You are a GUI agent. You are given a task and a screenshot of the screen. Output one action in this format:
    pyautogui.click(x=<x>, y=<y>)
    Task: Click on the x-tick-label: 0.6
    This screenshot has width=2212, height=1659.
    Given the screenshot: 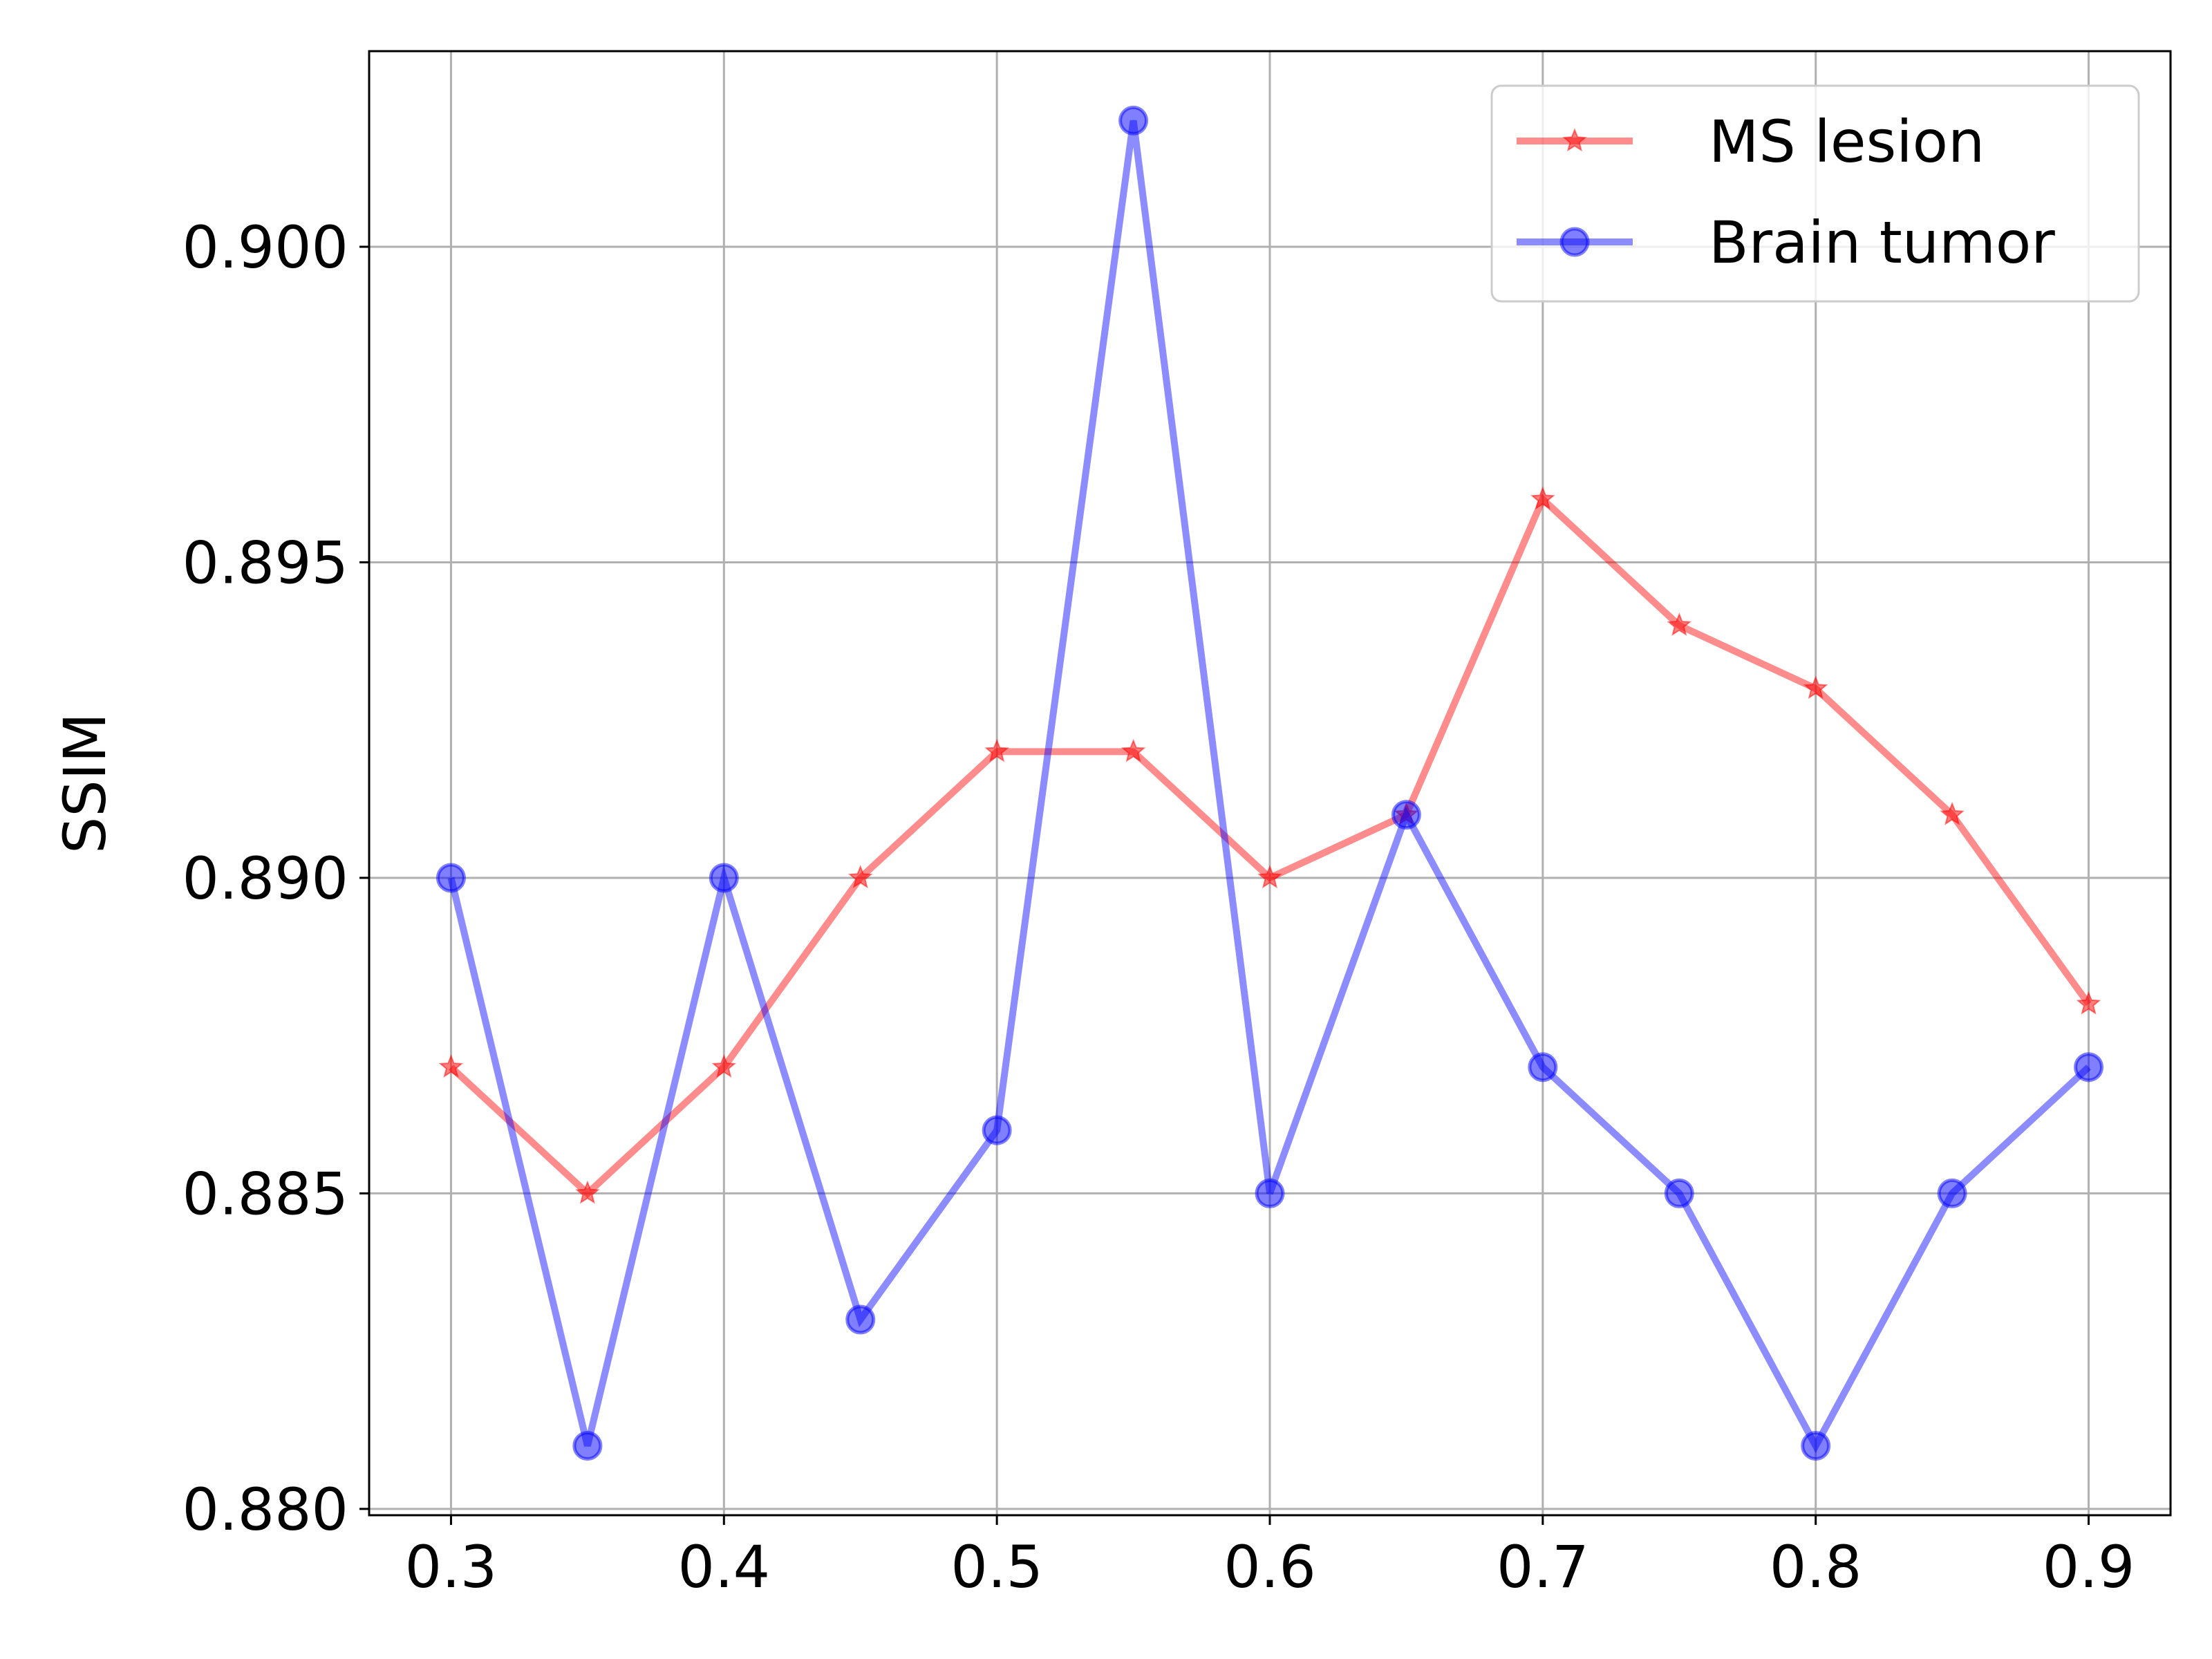 What is the action you would take?
    pyautogui.click(x=1270, y=1567)
    